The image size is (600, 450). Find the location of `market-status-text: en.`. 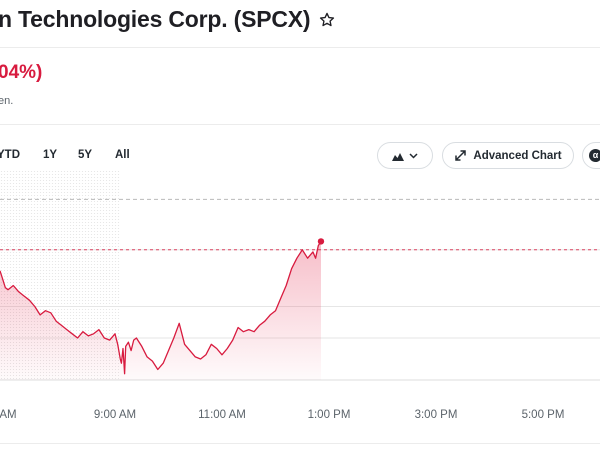

market-status-text: en. is located at coordinates (7, 101).